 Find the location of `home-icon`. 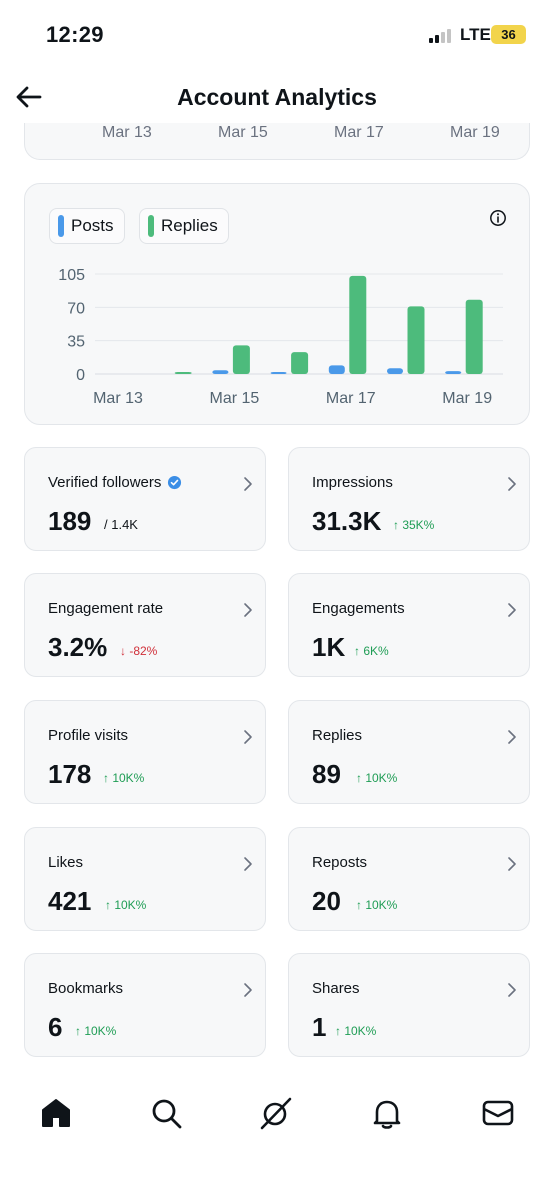

home-icon is located at coordinates (56, 1113).